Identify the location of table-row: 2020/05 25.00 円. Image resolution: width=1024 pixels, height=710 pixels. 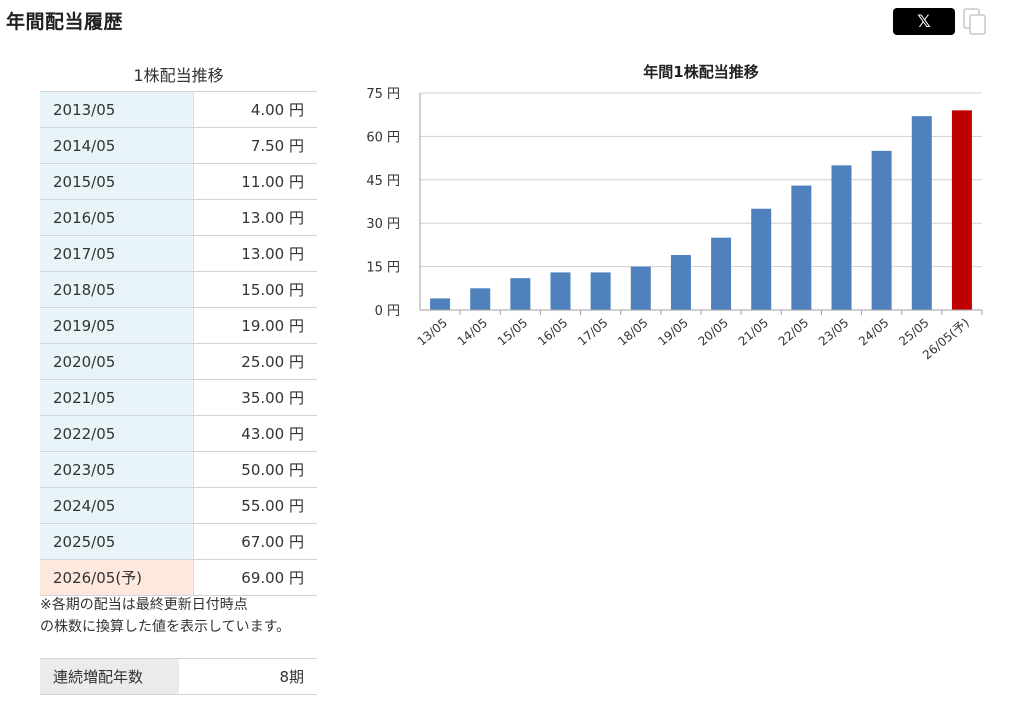
(178, 361).